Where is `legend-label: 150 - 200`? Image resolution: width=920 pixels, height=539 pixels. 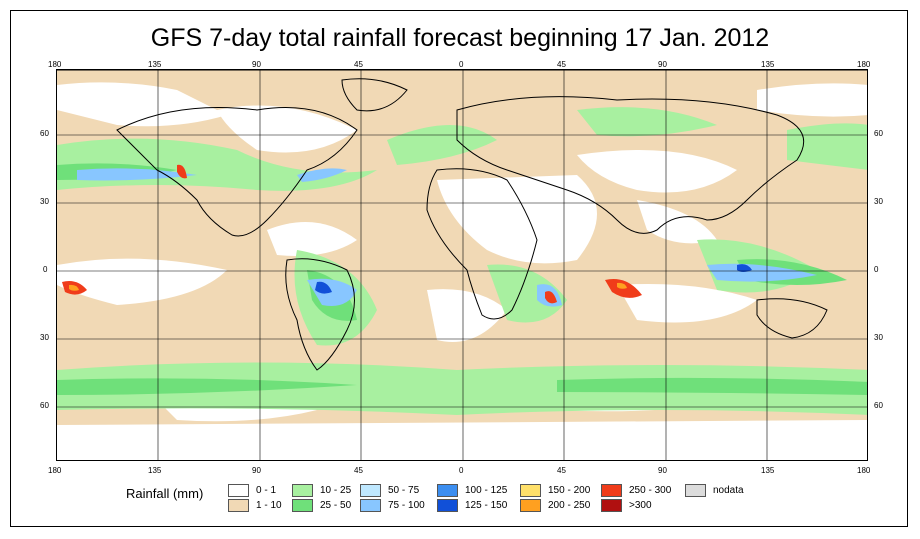
legend-label: 150 - 200 is located at coordinates (569, 490).